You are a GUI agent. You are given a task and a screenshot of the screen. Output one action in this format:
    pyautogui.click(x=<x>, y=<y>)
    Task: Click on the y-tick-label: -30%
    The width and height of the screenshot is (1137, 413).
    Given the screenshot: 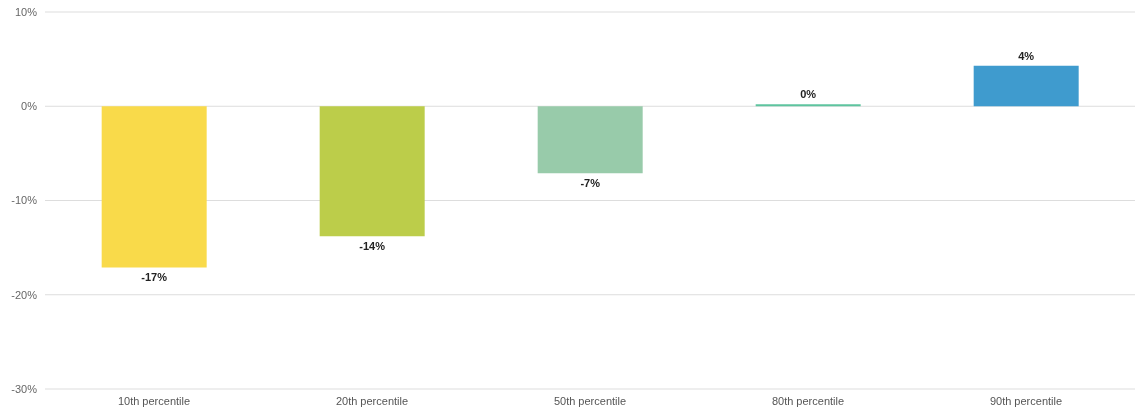 What is the action you would take?
    pyautogui.click(x=24, y=388)
    